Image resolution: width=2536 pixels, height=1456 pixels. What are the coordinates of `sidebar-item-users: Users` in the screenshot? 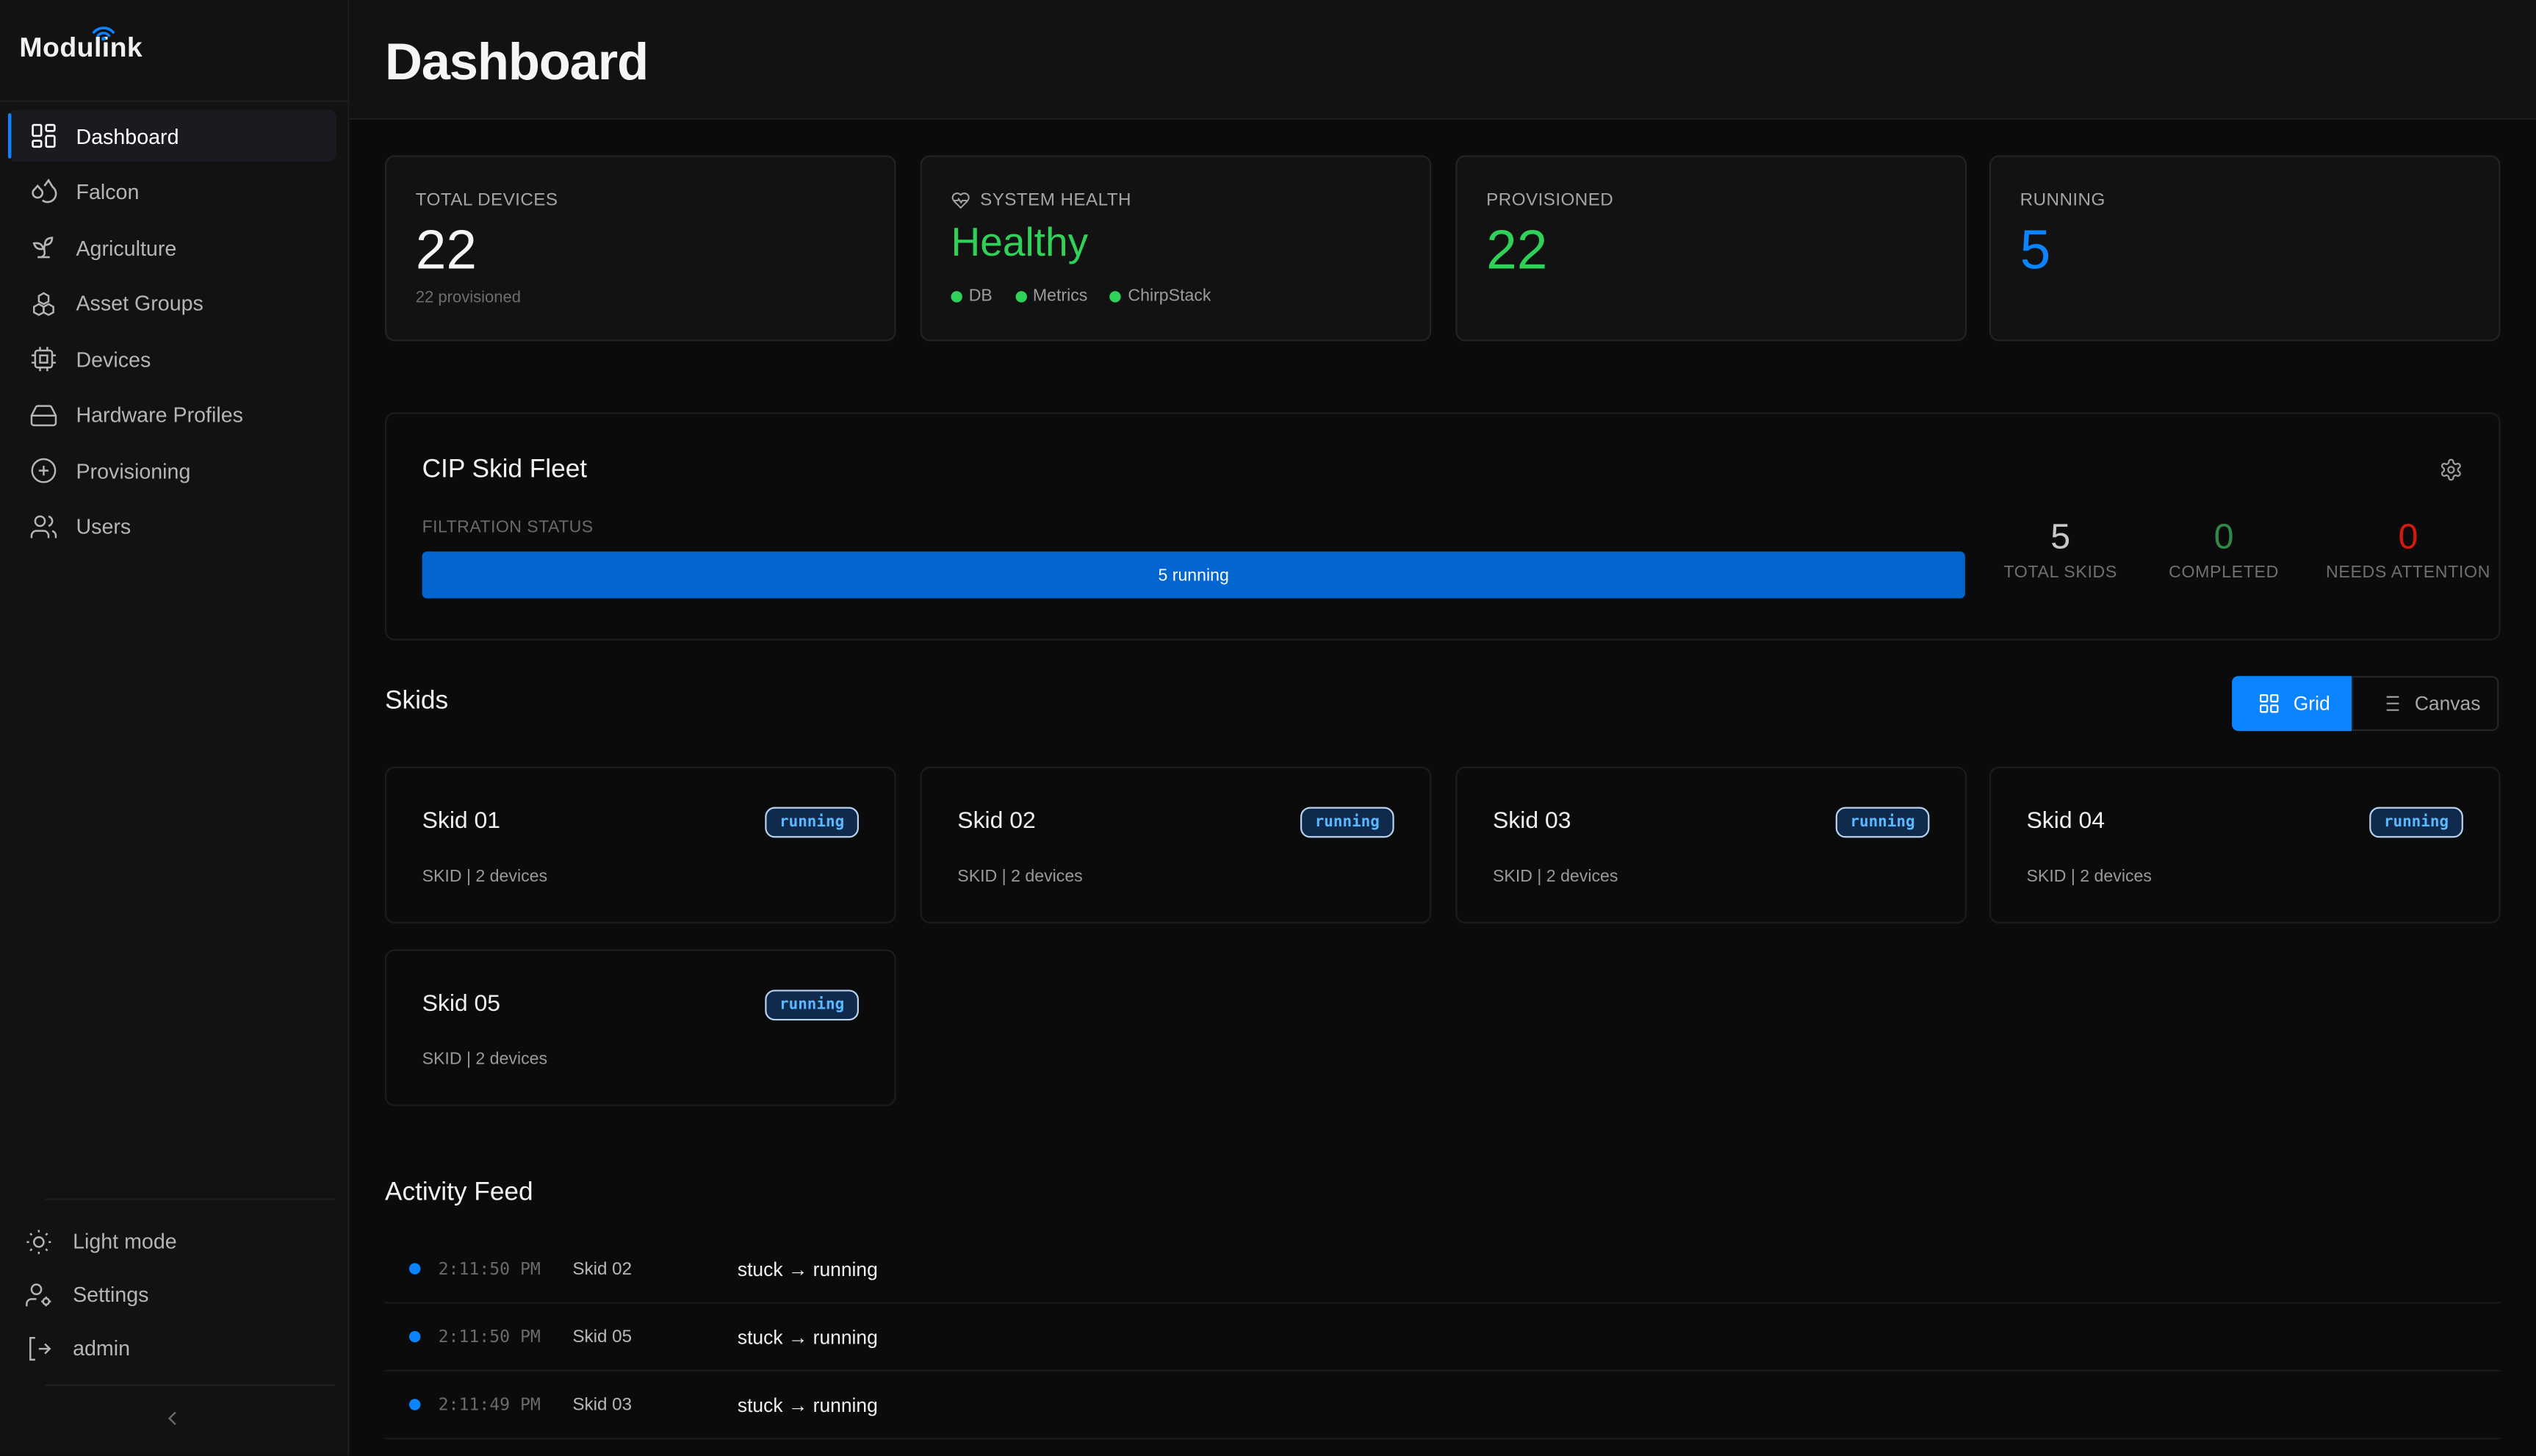 It's located at (172, 526).